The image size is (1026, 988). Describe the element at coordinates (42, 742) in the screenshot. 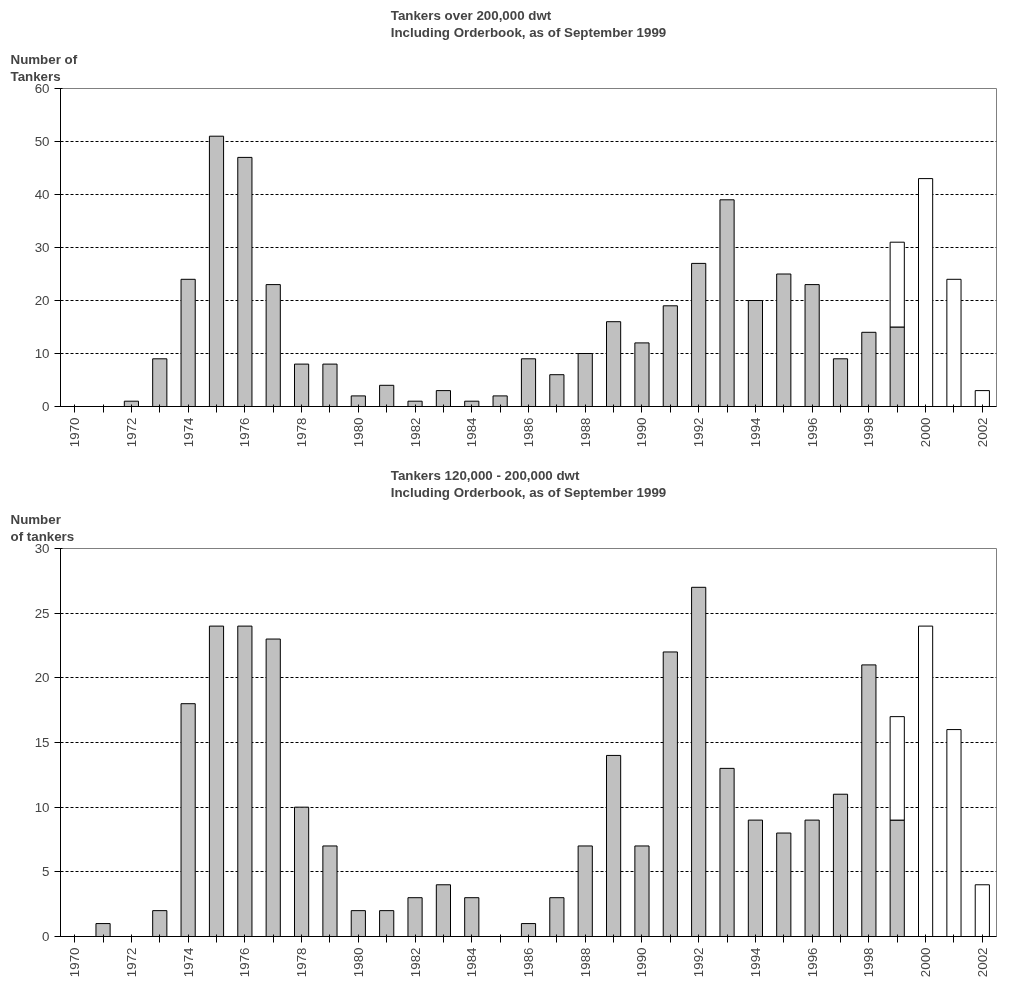

I see `y-tick-label: 15` at that location.